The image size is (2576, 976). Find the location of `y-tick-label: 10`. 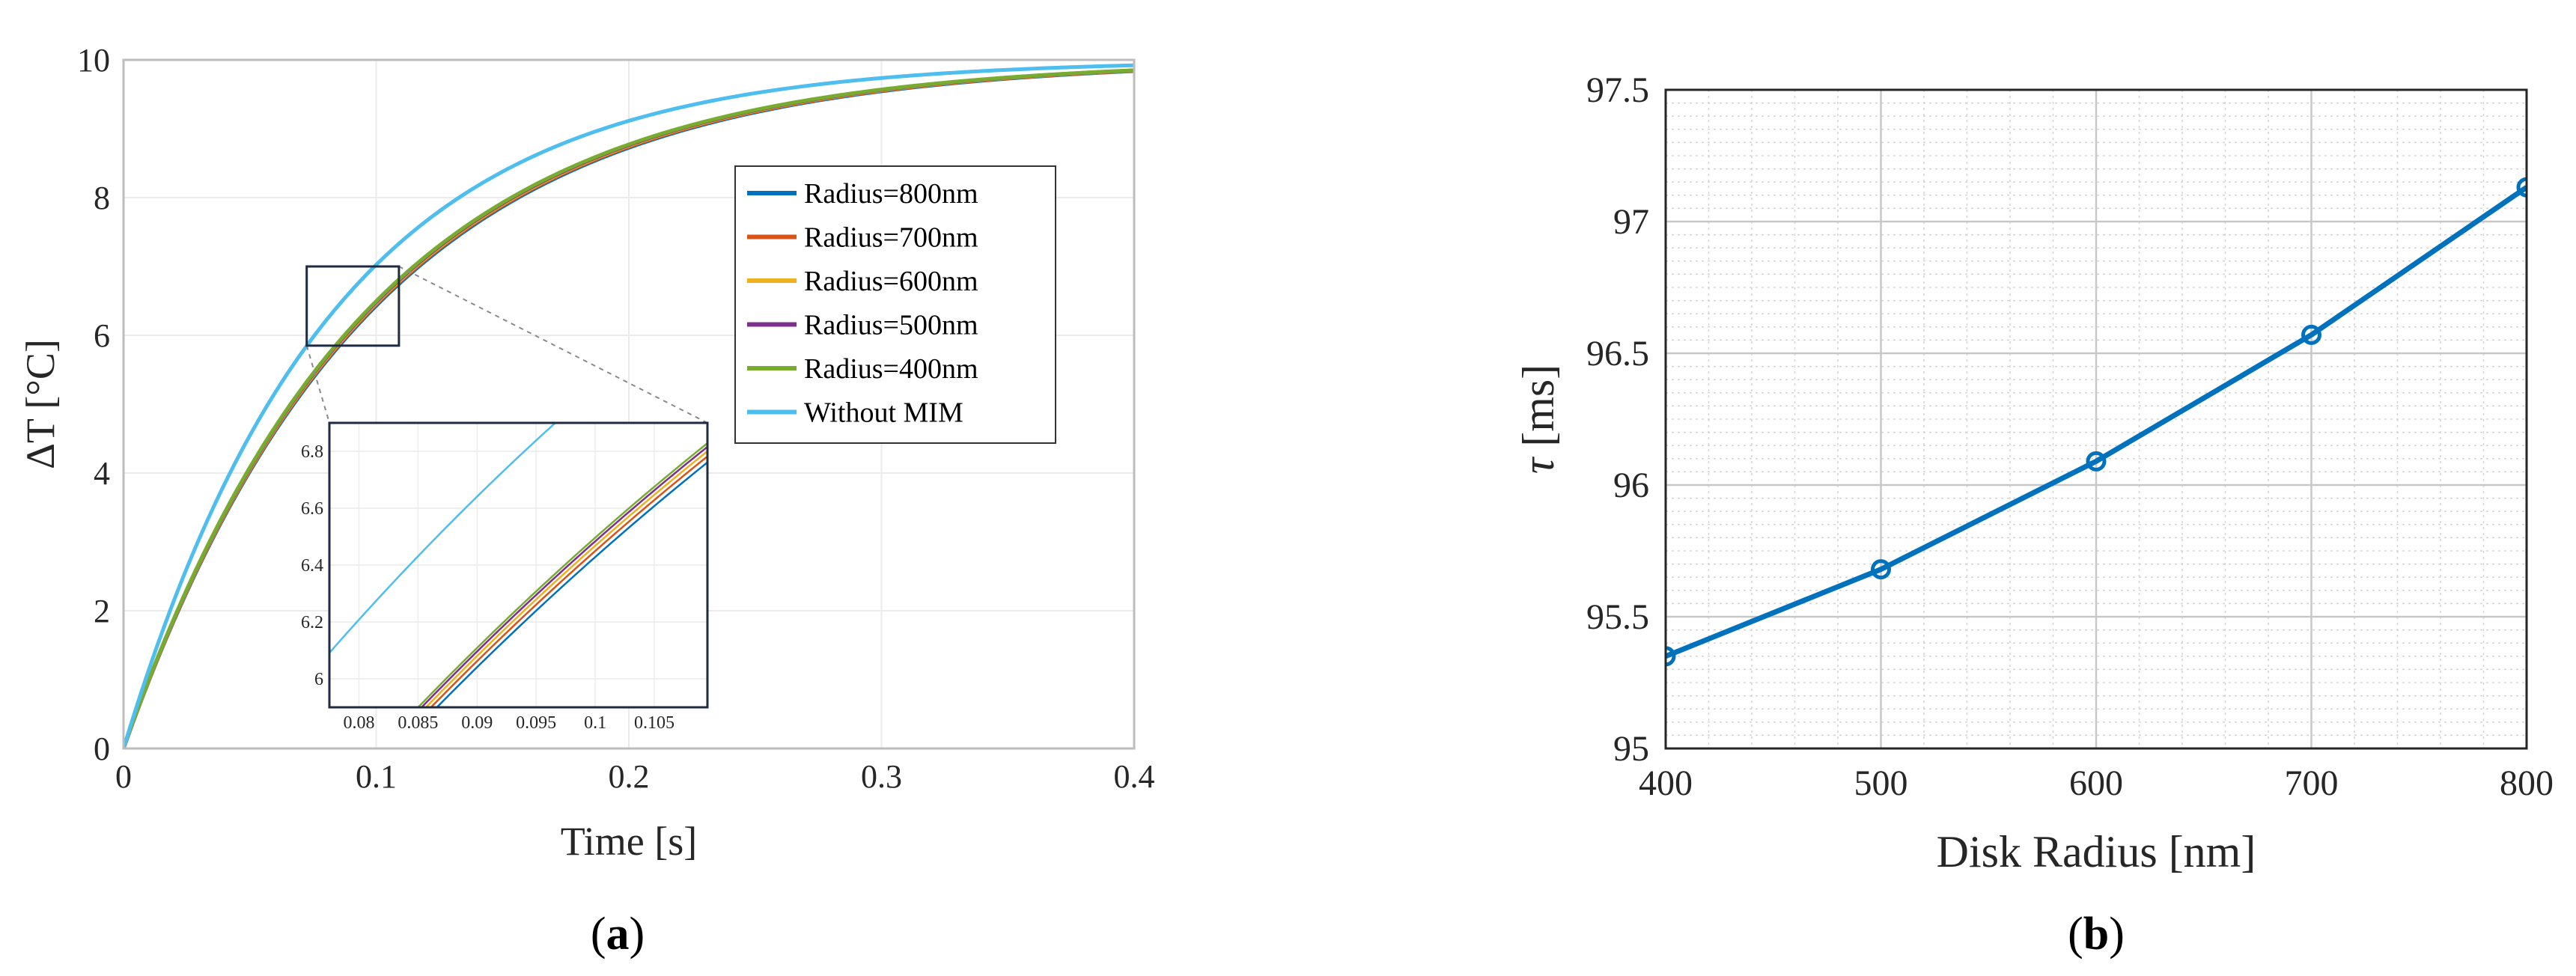

y-tick-label: 10 is located at coordinates (93, 60).